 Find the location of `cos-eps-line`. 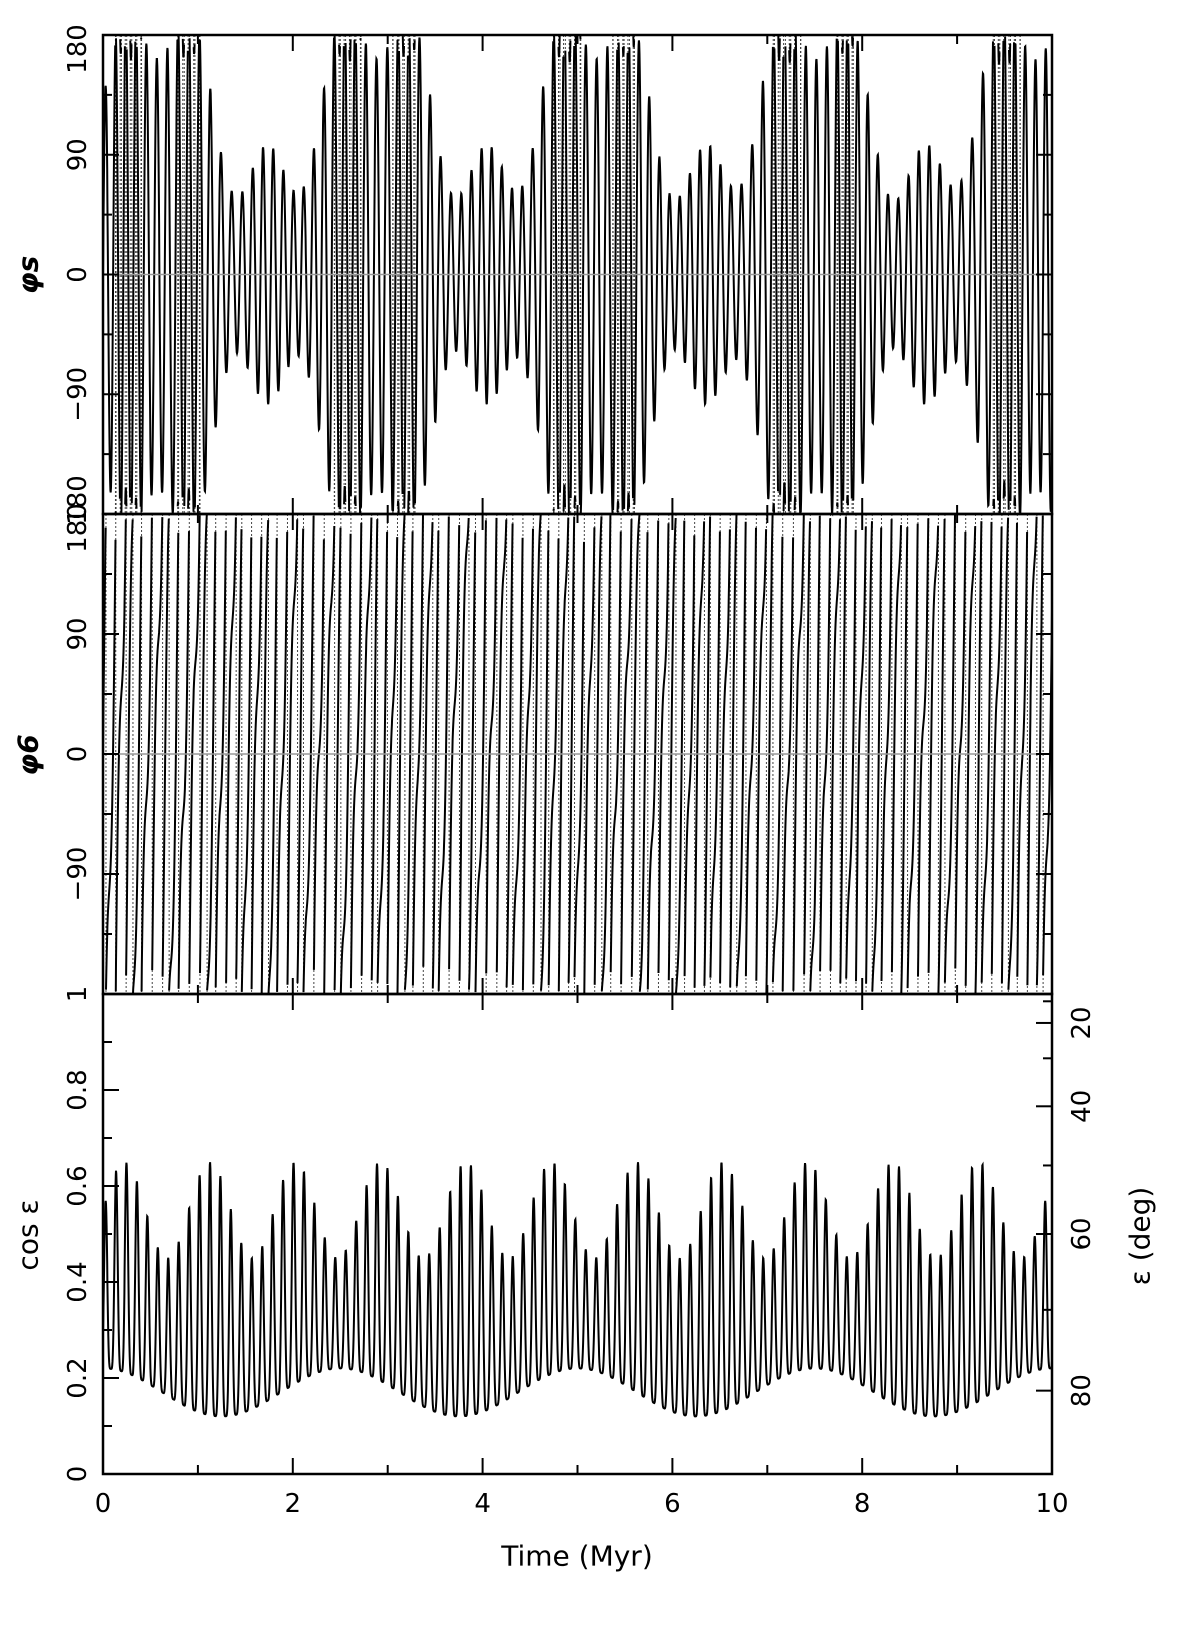

cos-eps-line is located at coordinates (577, 1289).